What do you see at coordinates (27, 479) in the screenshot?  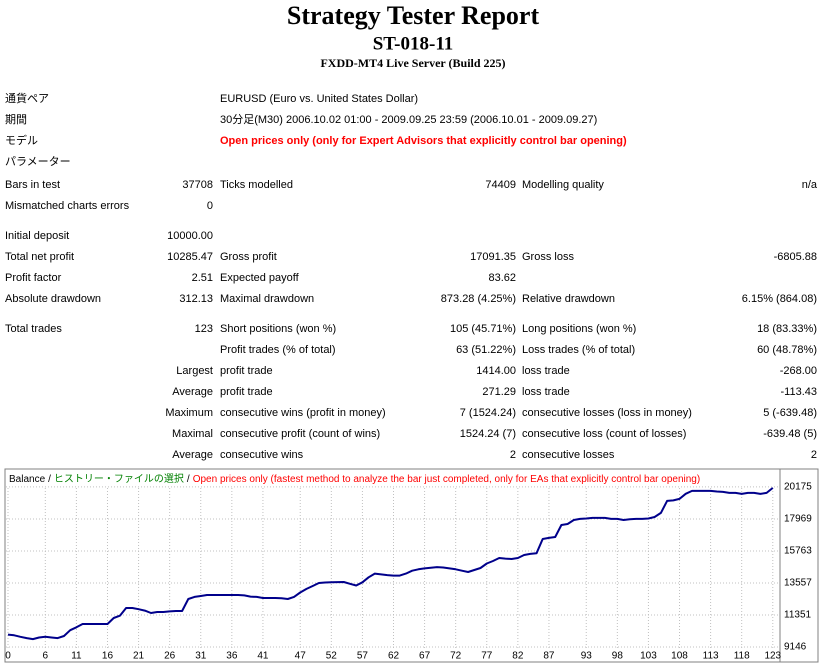 I see `legend-entry: Balance` at bounding box center [27, 479].